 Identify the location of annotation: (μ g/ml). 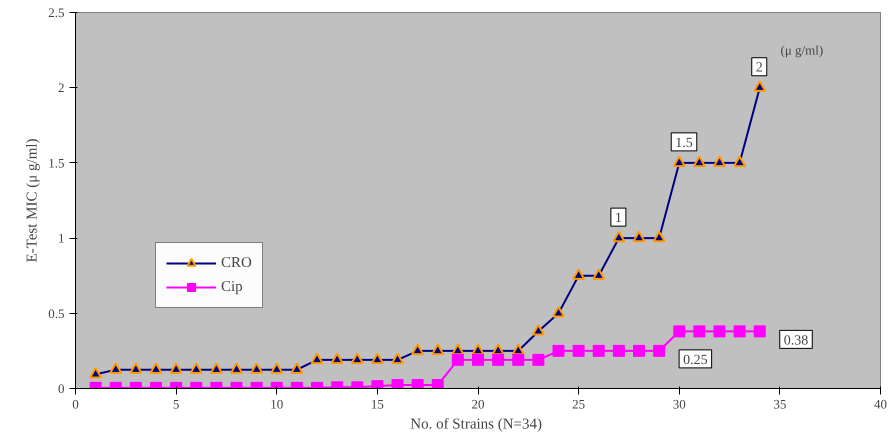
(802, 50).